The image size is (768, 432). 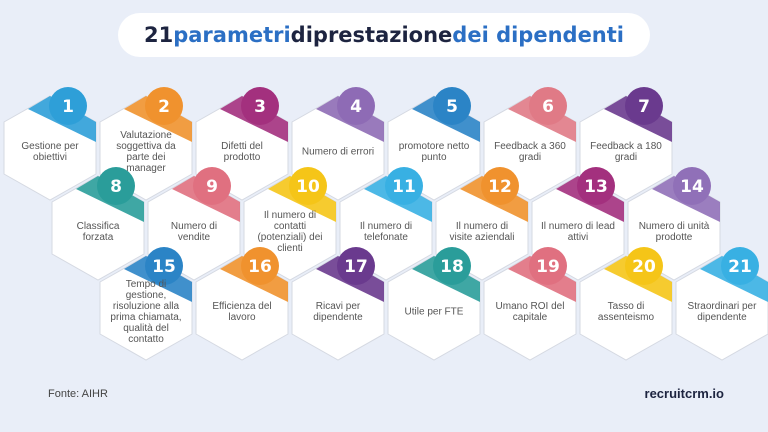 I want to click on item-number: 15, so click(x=164, y=267).